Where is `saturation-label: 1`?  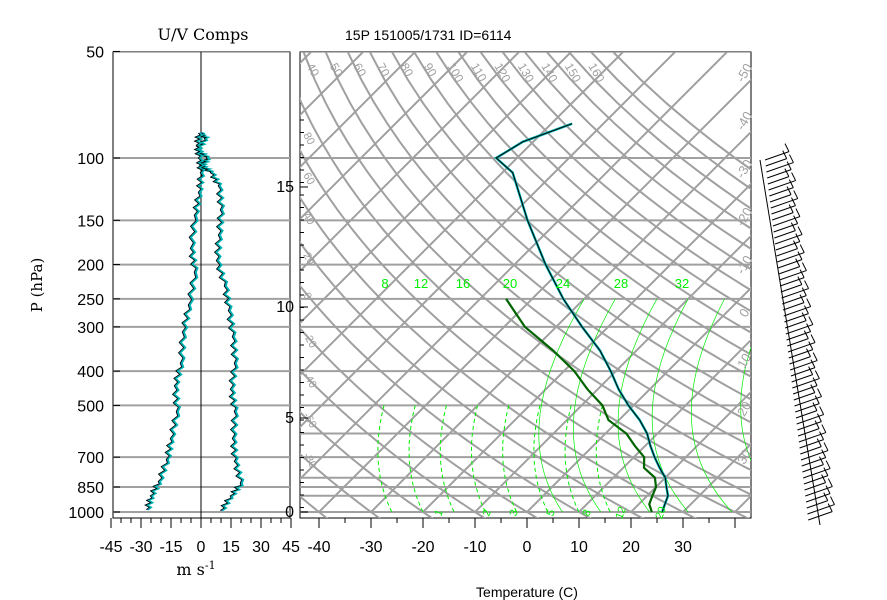
saturation-label: 1 is located at coordinates (438, 513).